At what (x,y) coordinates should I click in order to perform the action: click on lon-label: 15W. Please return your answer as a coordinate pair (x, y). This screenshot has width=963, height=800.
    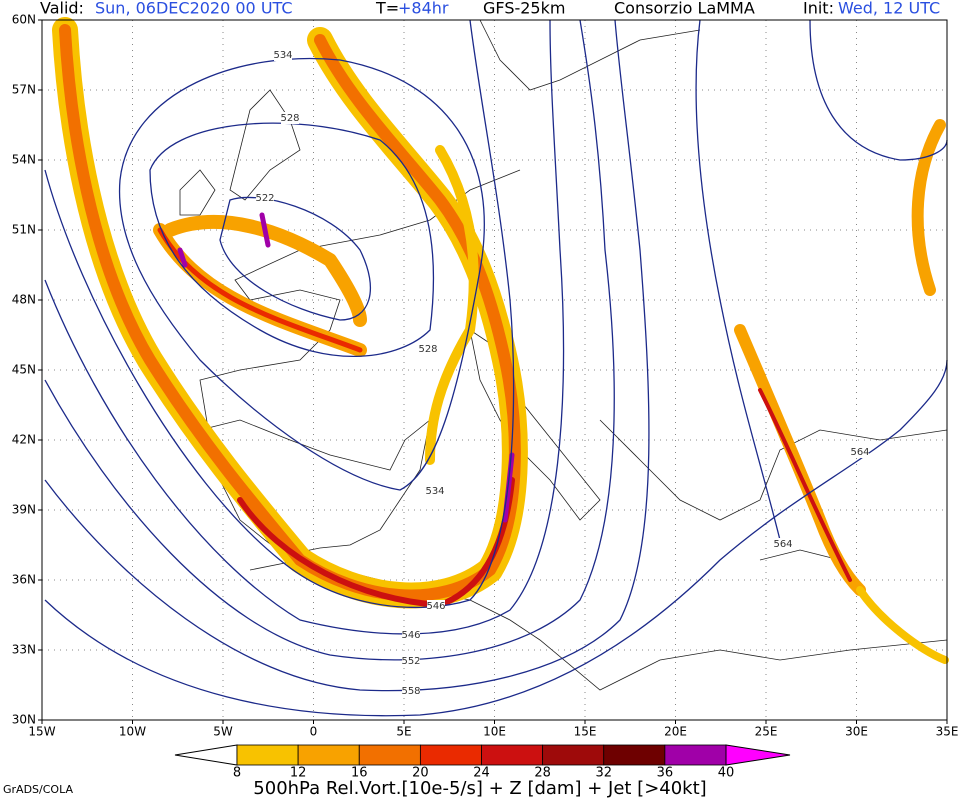
    Looking at the image, I should click on (41, 732).